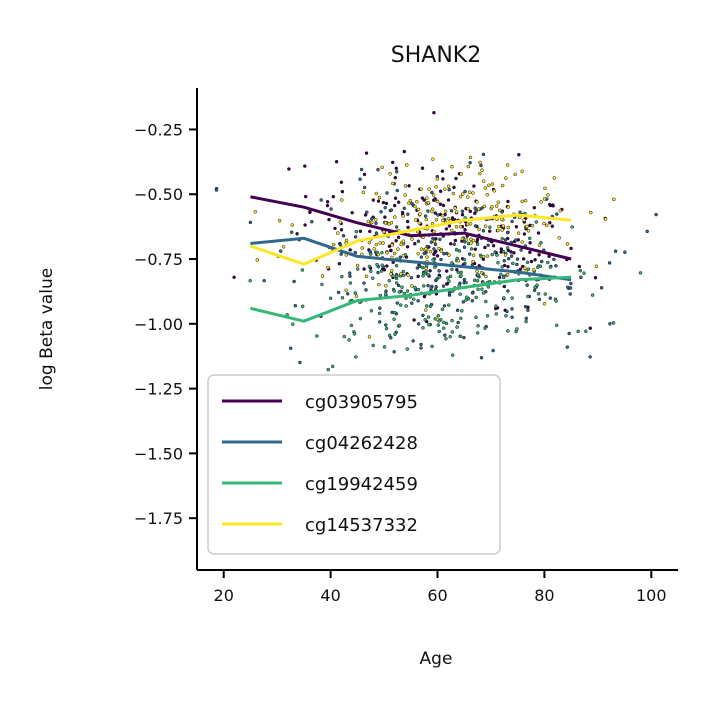  I want to click on y-tick-label: −1.75, so click(158, 518).